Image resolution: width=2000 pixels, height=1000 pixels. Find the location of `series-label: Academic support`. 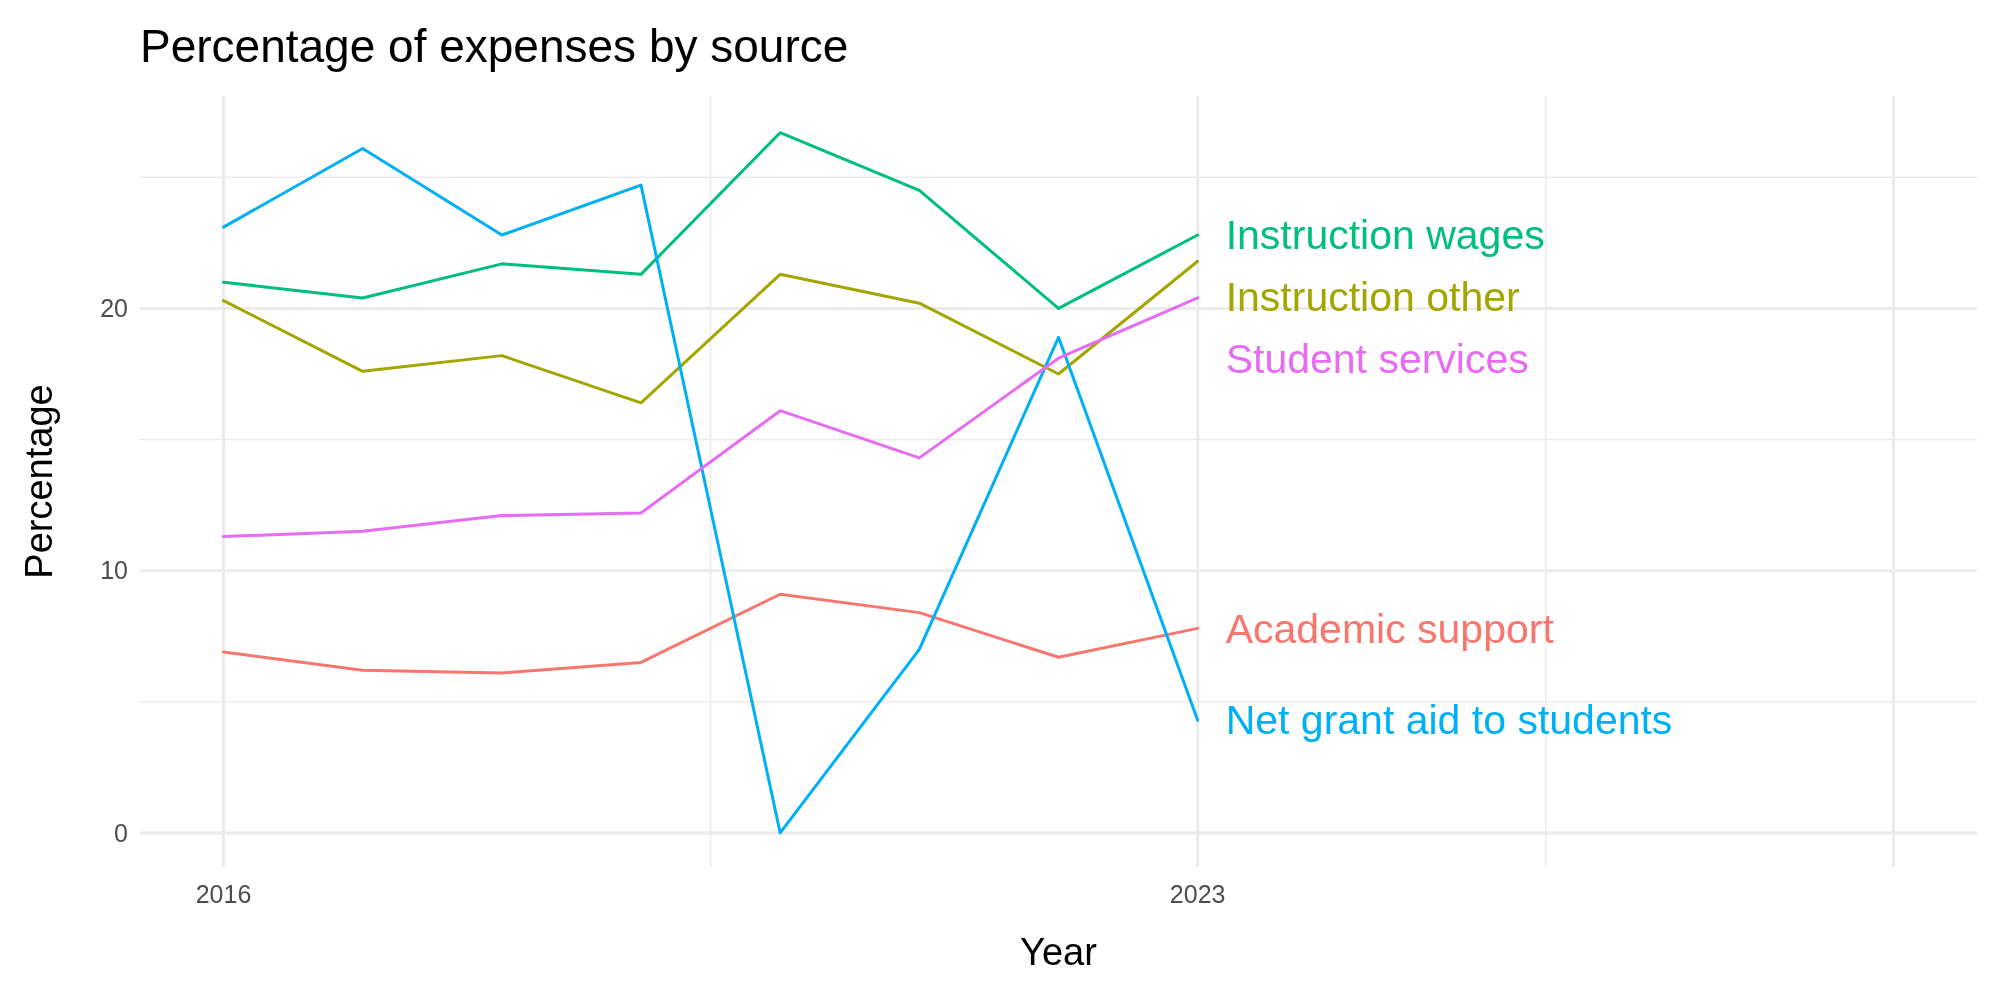

series-label: Academic support is located at coordinates (1390, 628).